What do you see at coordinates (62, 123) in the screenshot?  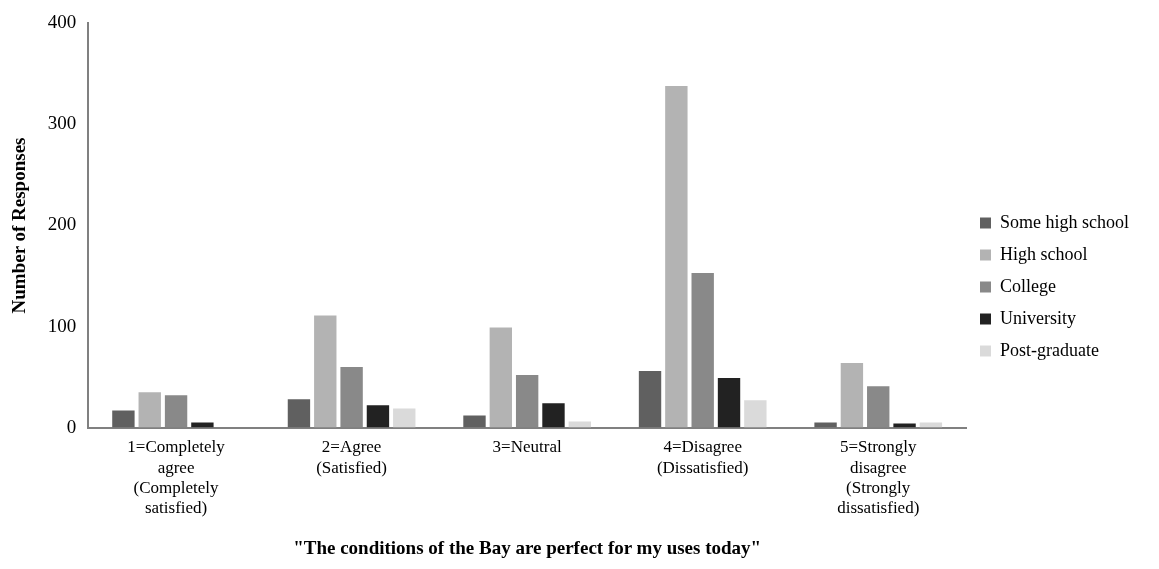 I see `y-tick-label: 300` at bounding box center [62, 123].